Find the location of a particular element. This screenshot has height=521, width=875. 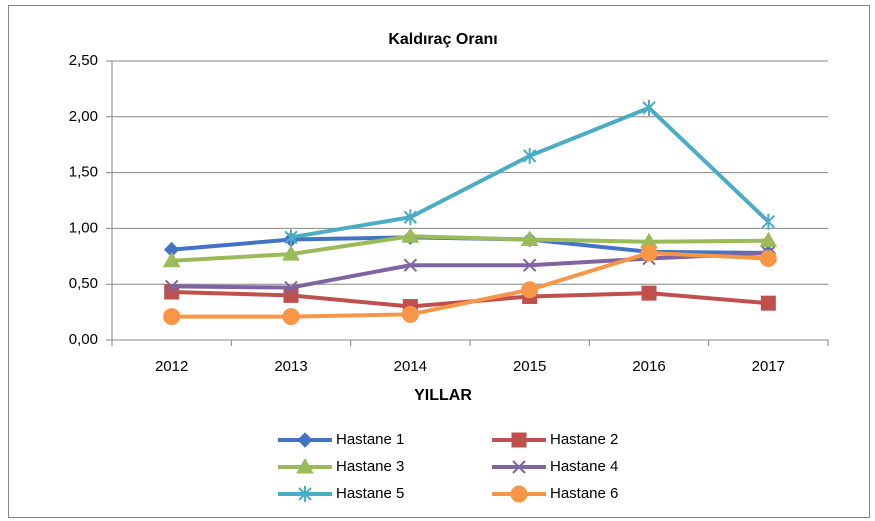

legend-label: Hastane 3 is located at coordinates (370, 466).